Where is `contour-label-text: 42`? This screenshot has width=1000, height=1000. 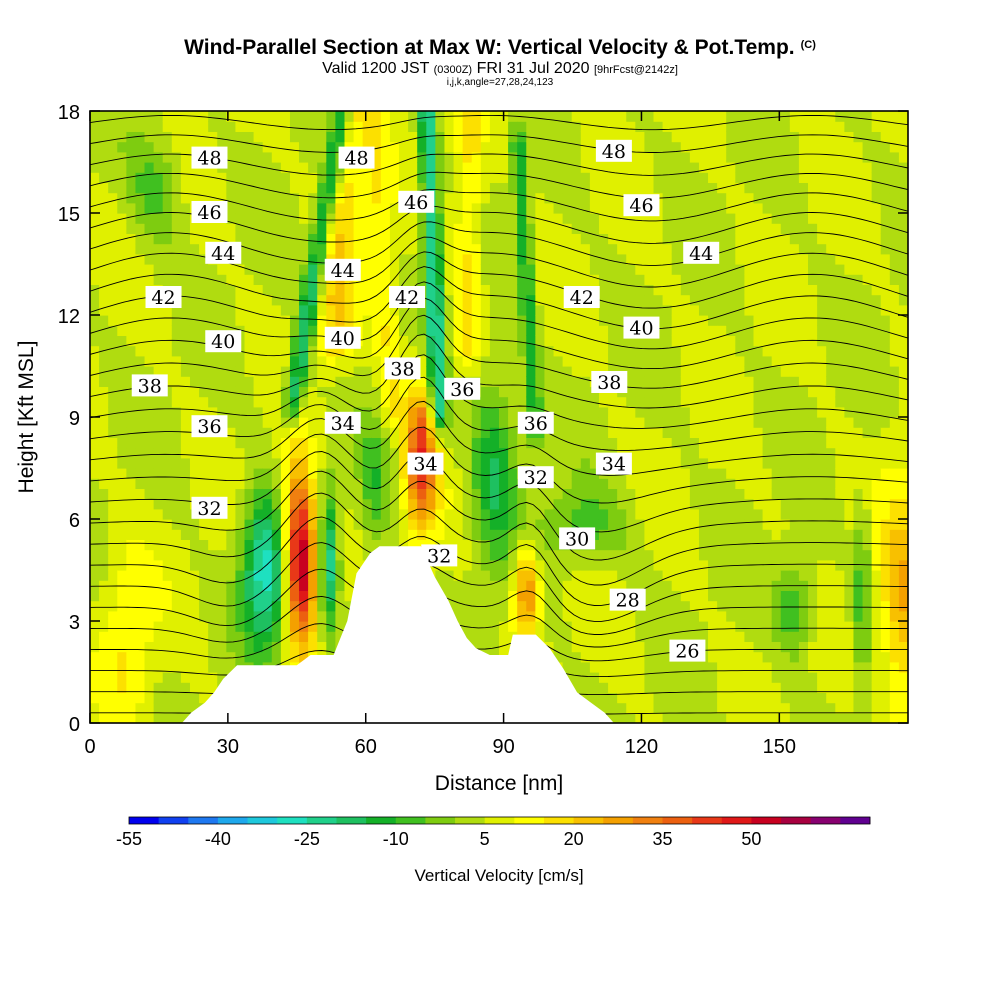
contour-label-text: 42 is located at coordinates (163, 298).